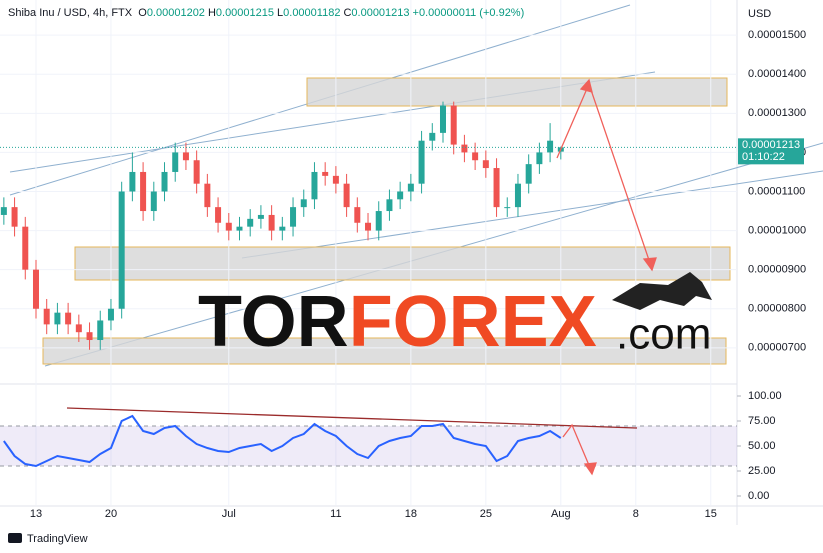 This screenshot has height=553, width=823. Describe the element at coordinates (142, 13) in the screenshot. I see `ohlc-label: O` at that location.